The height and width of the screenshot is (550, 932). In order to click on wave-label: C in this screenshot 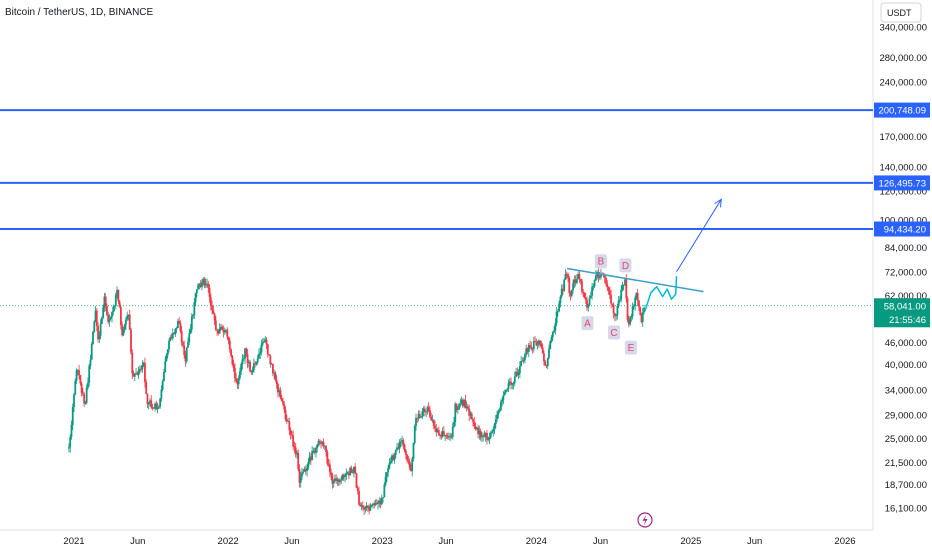, I will do `click(613, 333)`.